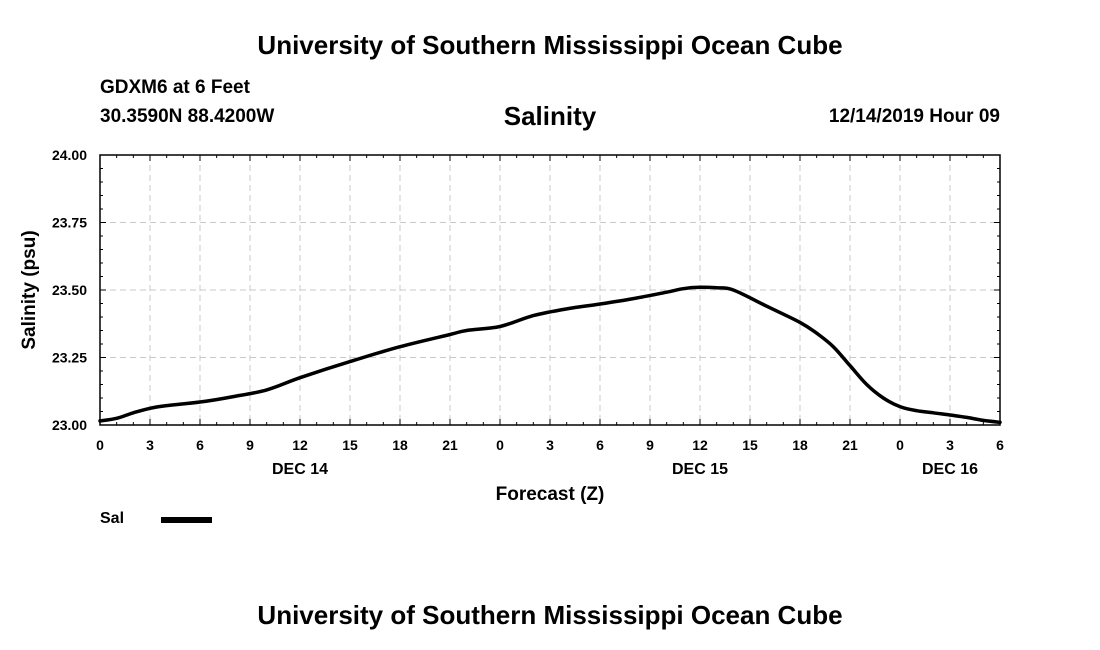 The image size is (1100, 650). Describe the element at coordinates (29, 289) in the screenshot. I see `y-axis-title: Salinity (psu)` at that location.